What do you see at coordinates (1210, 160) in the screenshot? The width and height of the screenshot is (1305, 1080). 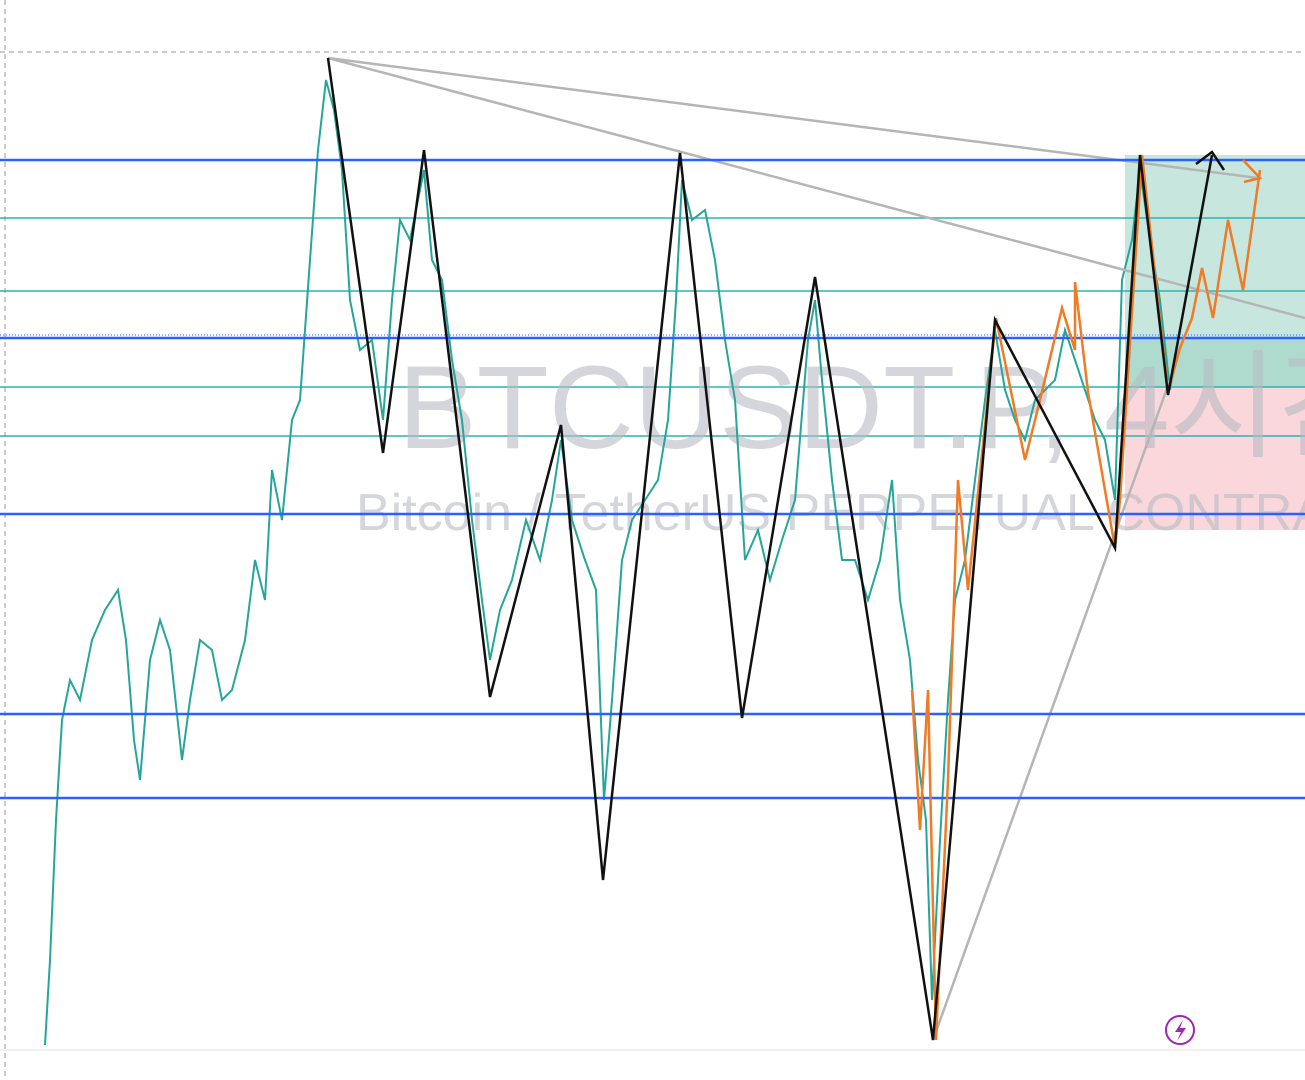 I see `zigzag-arrowhead` at bounding box center [1210, 160].